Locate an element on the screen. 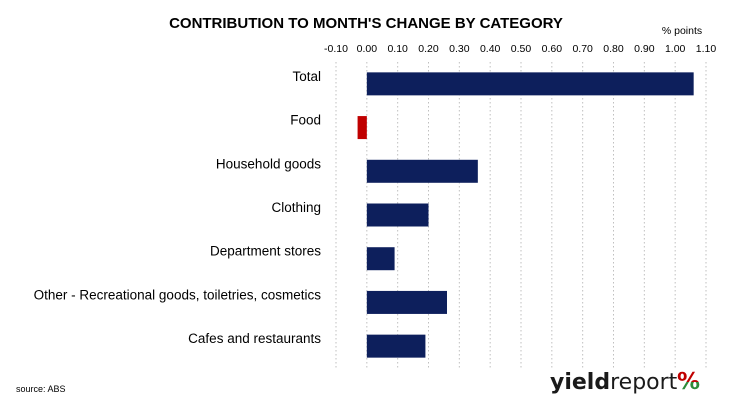 The height and width of the screenshot is (400, 730). logo-percent-icon: % is located at coordinates (688, 382).